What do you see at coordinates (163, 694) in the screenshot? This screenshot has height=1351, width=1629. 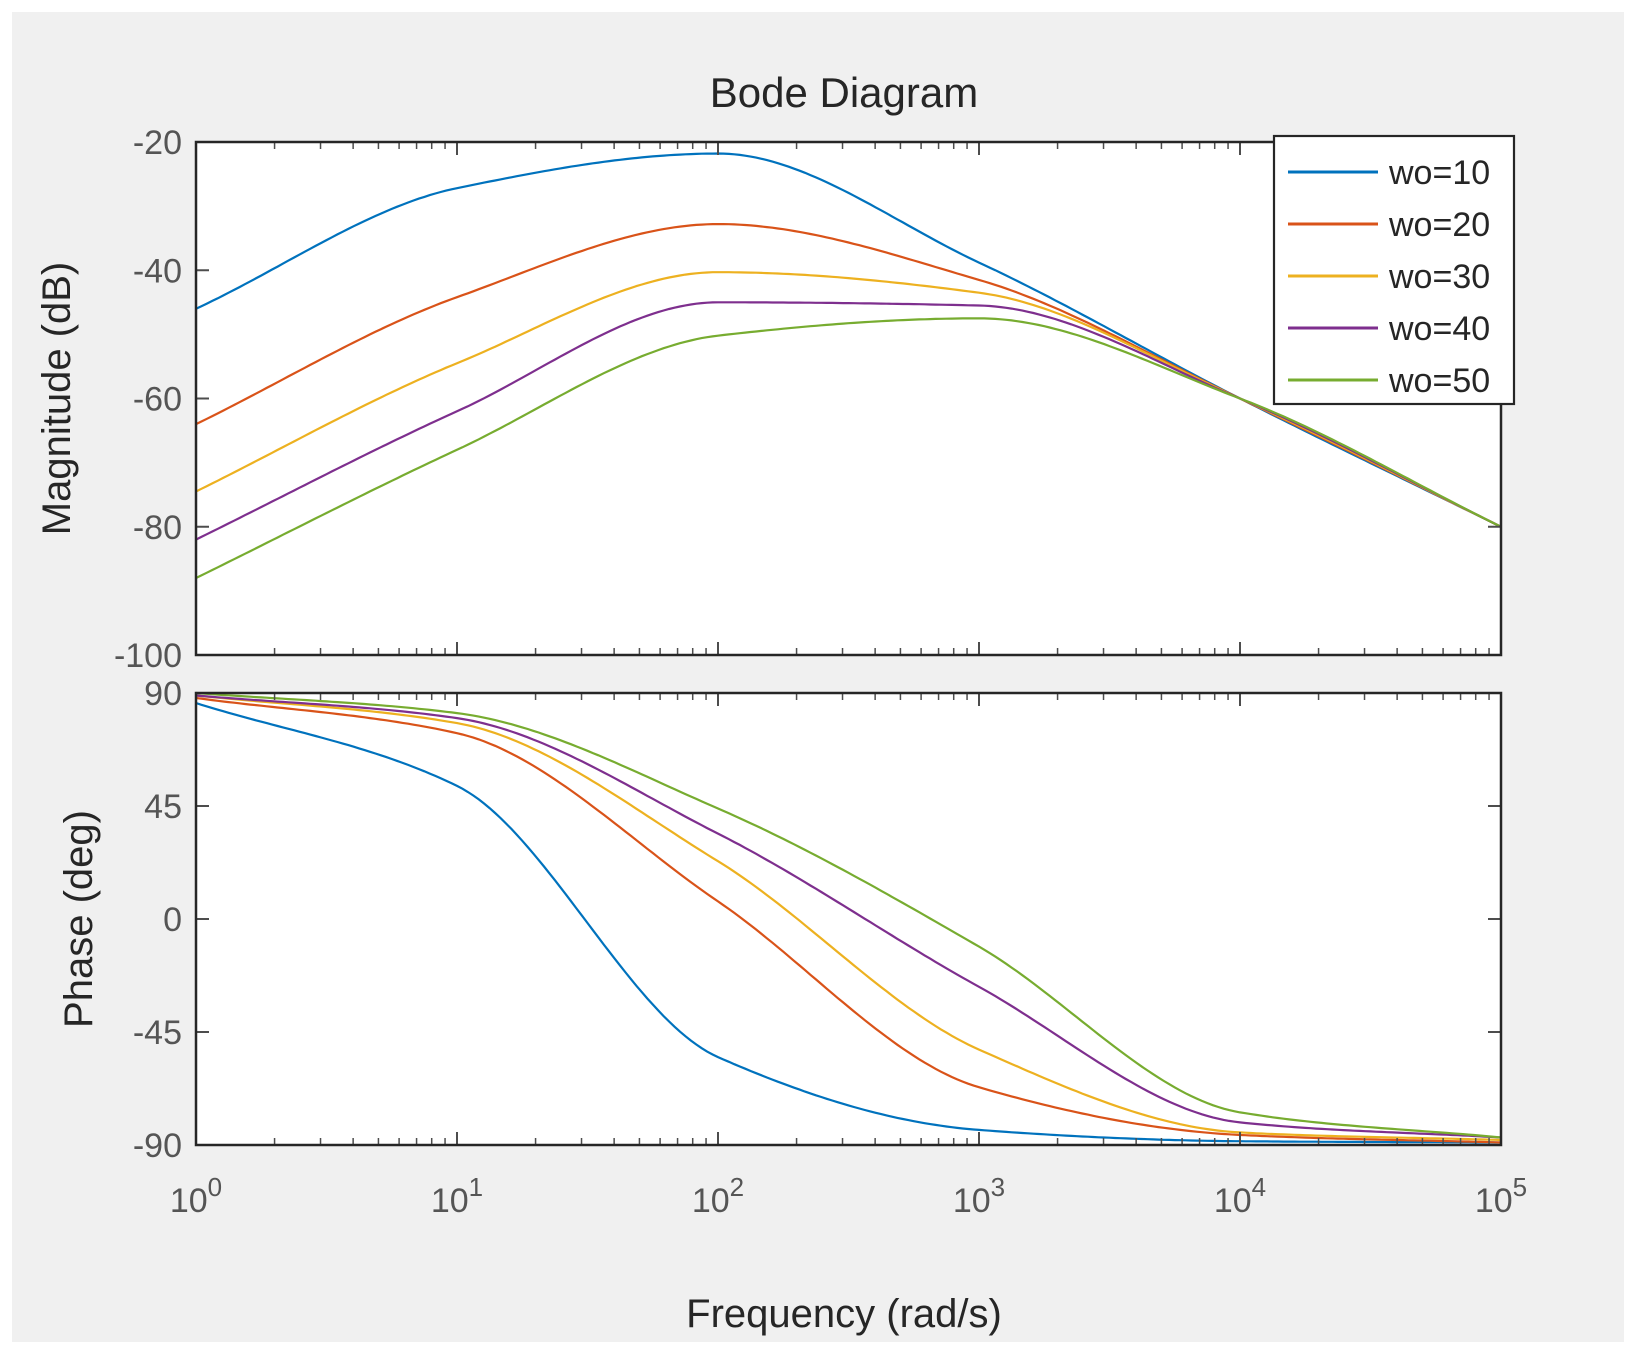 I see `phase-y-tick-label: 90` at bounding box center [163, 694].